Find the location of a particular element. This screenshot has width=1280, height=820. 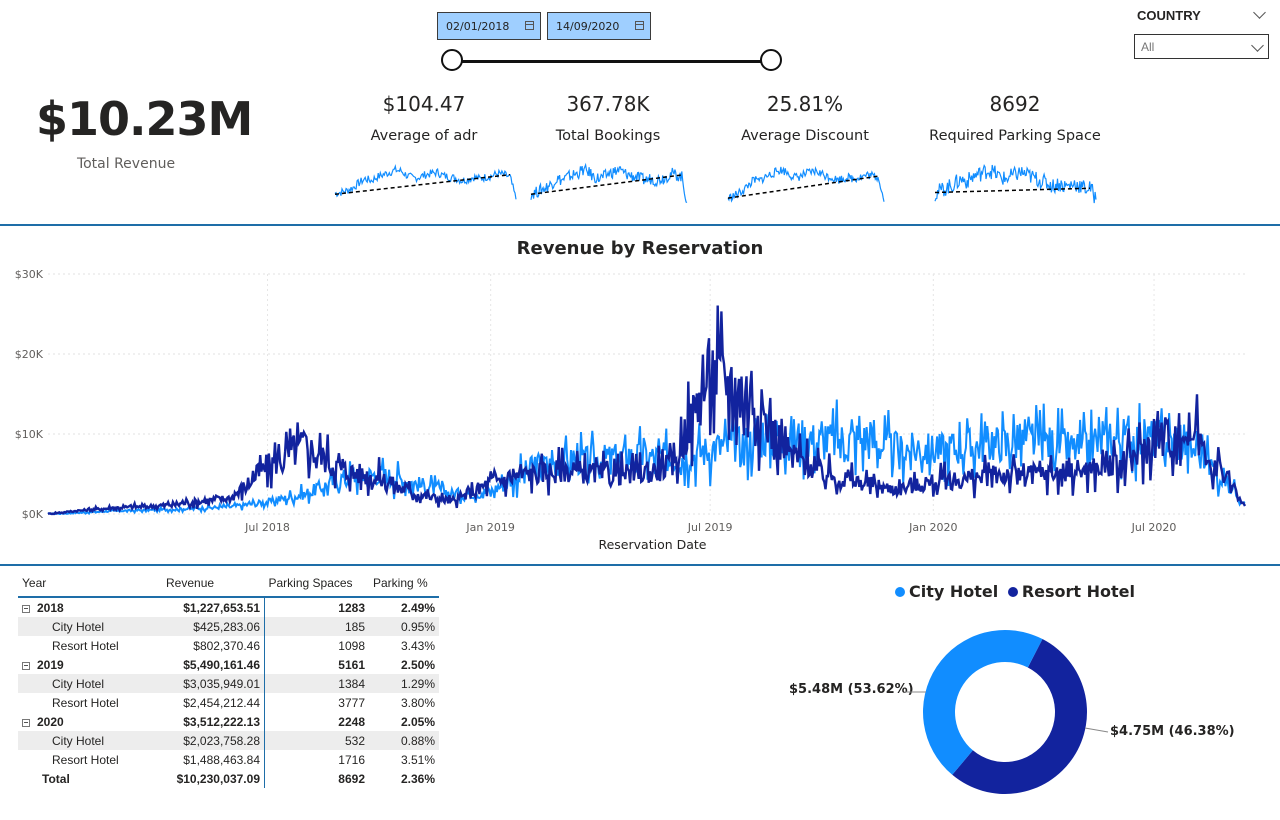

donut-label-resort: $4.75M (46.38%) is located at coordinates (1172, 731).